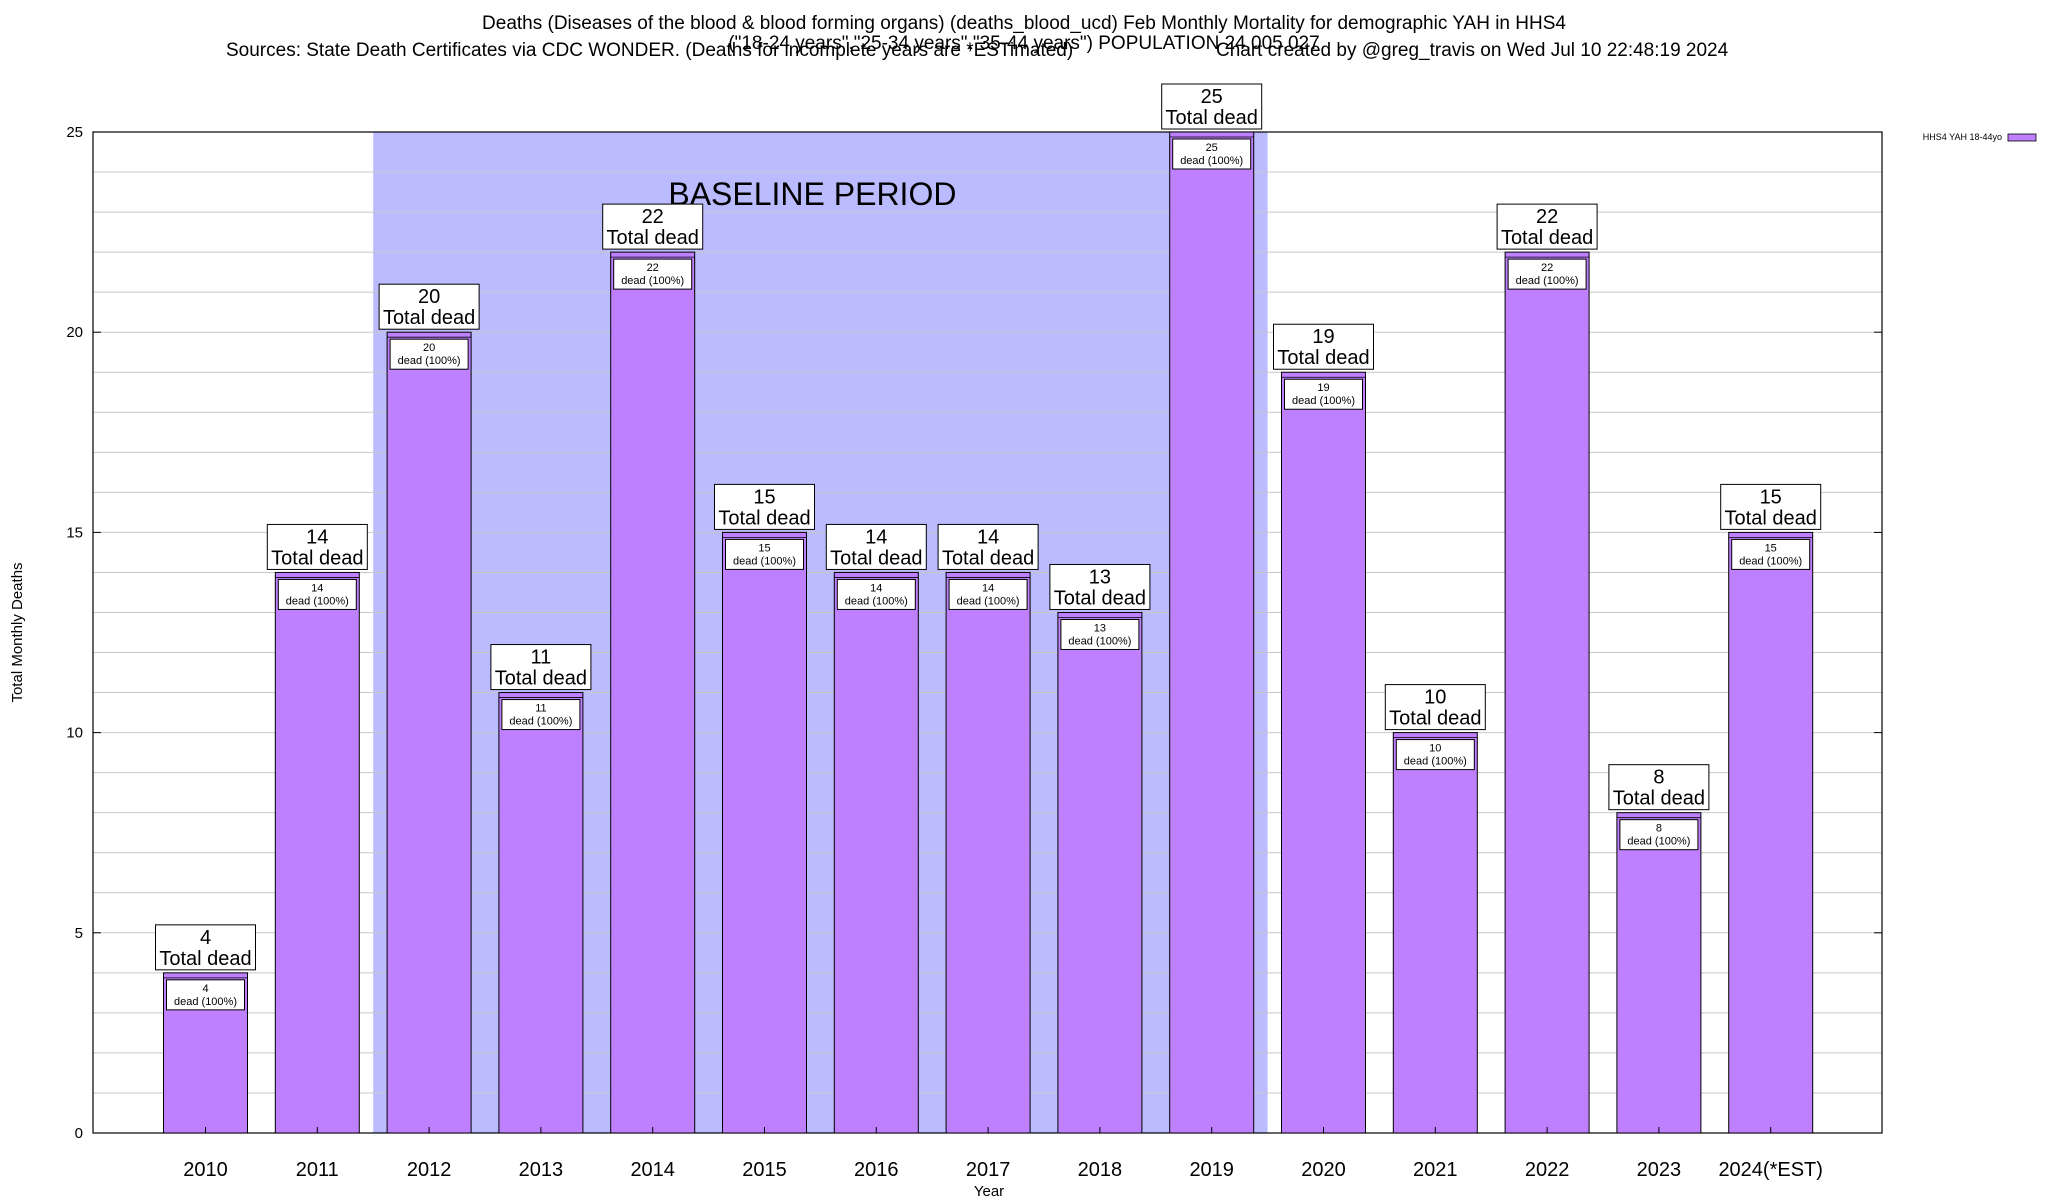 The height and width of the screenshot is (1200, 2048). I want to click on legend-swatch, so click(2022, 137).